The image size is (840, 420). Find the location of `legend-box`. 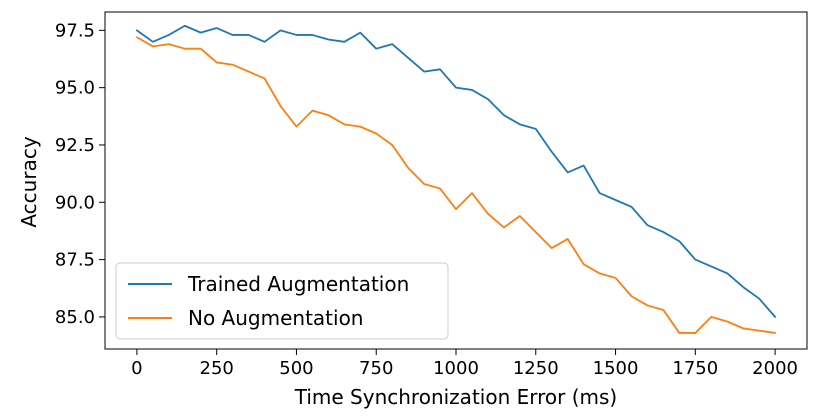

legend-box is located at coordinates (282, 301).